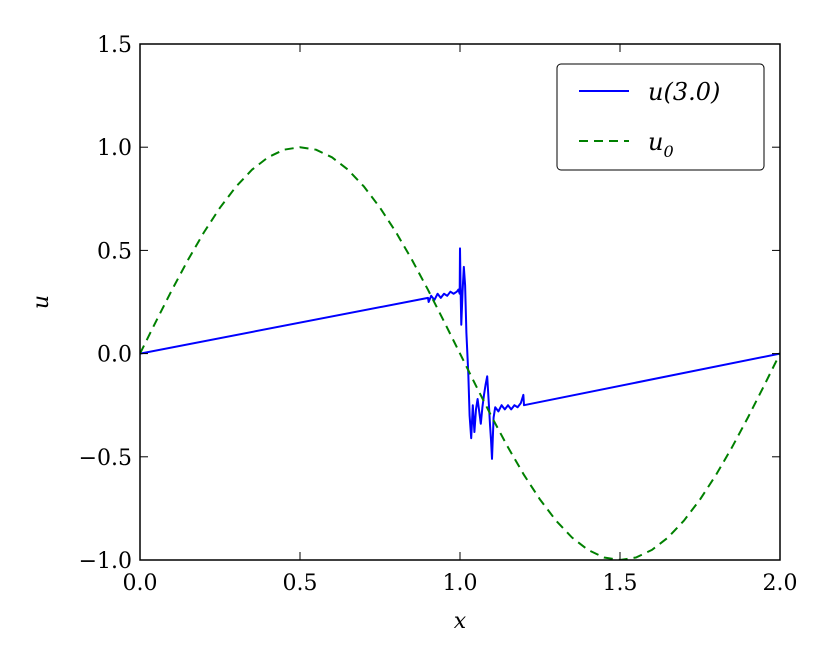 The width and height of the screenshot is (830, 664). I want to click on legend: u(3.0) u0, so click(660, 117).